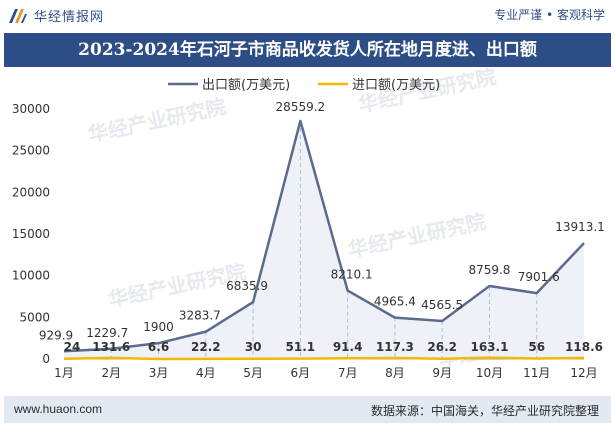 The height and width of the screenshot is (427, 615). Describe the element at coordinates (58, 409) in the screenshot. I see `website-link: www.huaon.com` at that location.